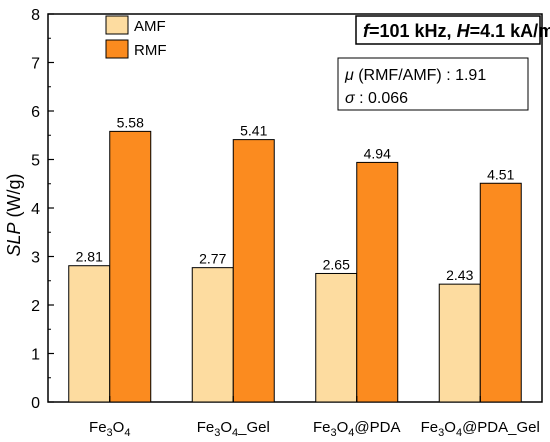 The height and width of the screenshot is (442, 550). Describe the element at coordinates (500, 174) in the screenshot. I see `bar-value-label: 4.51` at that location.